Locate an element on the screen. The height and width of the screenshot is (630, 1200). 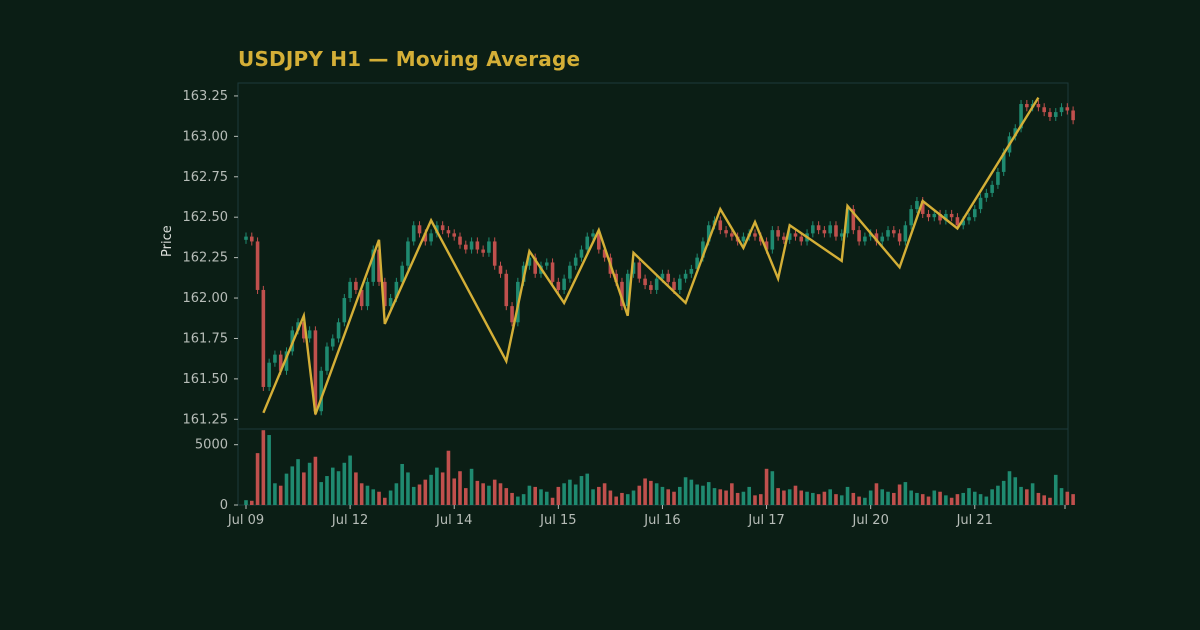
x-tick-label: Jul 15 is located at coordinates (557, 520).